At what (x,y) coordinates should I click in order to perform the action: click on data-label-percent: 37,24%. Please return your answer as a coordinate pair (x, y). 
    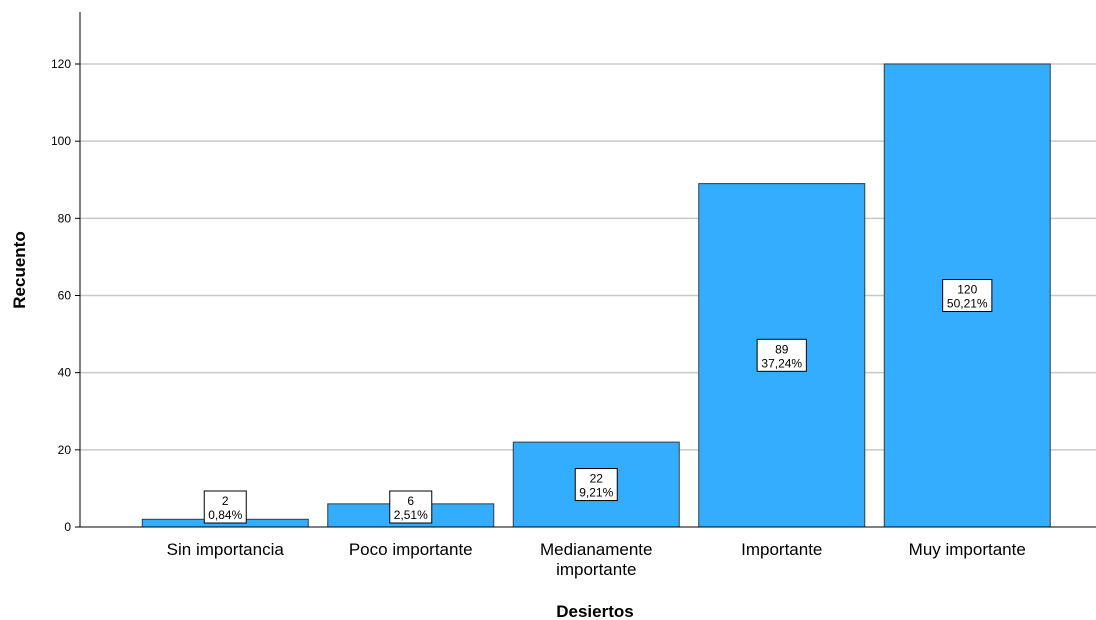
    Looking at the image, I should click on (781, 363).